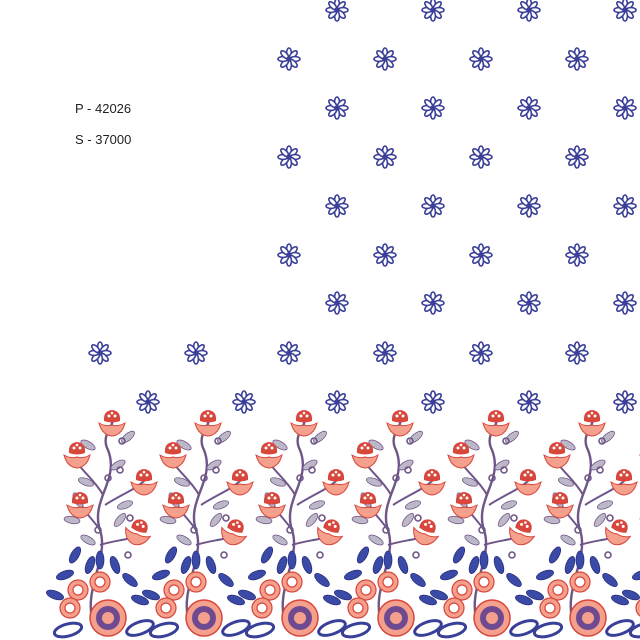 This screenshot has width=640, height=640. What do you see at coordinates (103, 108) in the screenshot?
I see `design-code-p: P - 42026` at bounding box center [103, 108].